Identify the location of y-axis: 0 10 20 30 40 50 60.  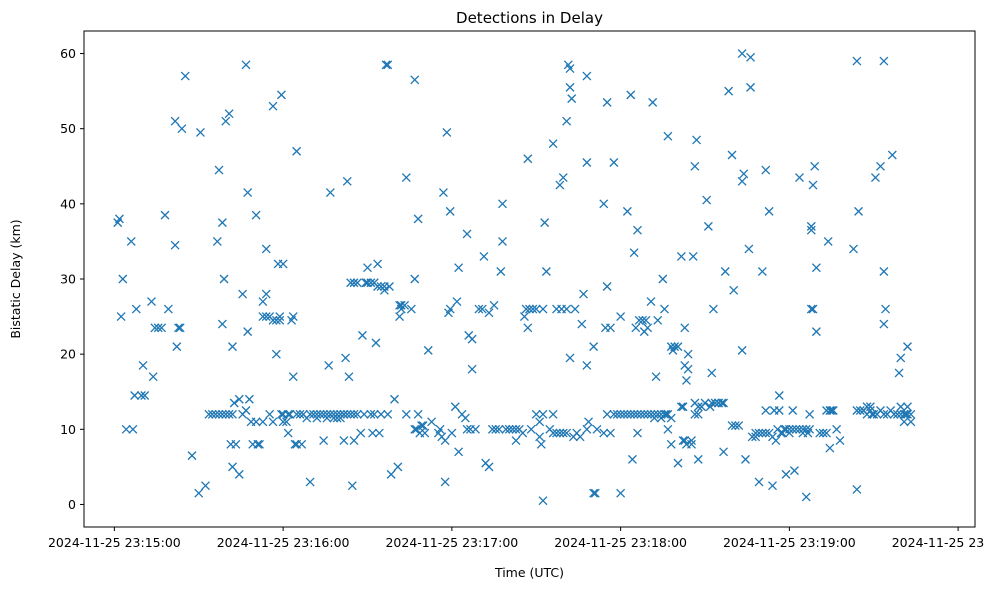
(72, 279).